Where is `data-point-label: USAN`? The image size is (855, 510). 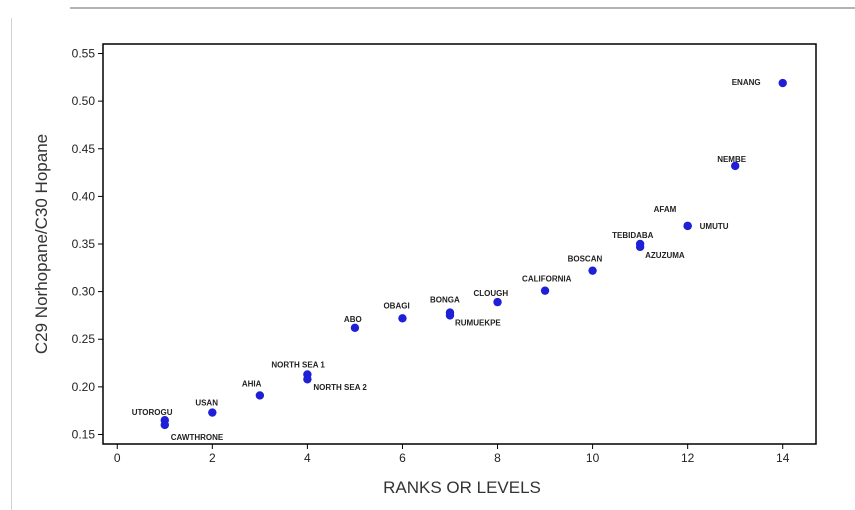 data-point-label: USAN is located at coordinates (206, 403).